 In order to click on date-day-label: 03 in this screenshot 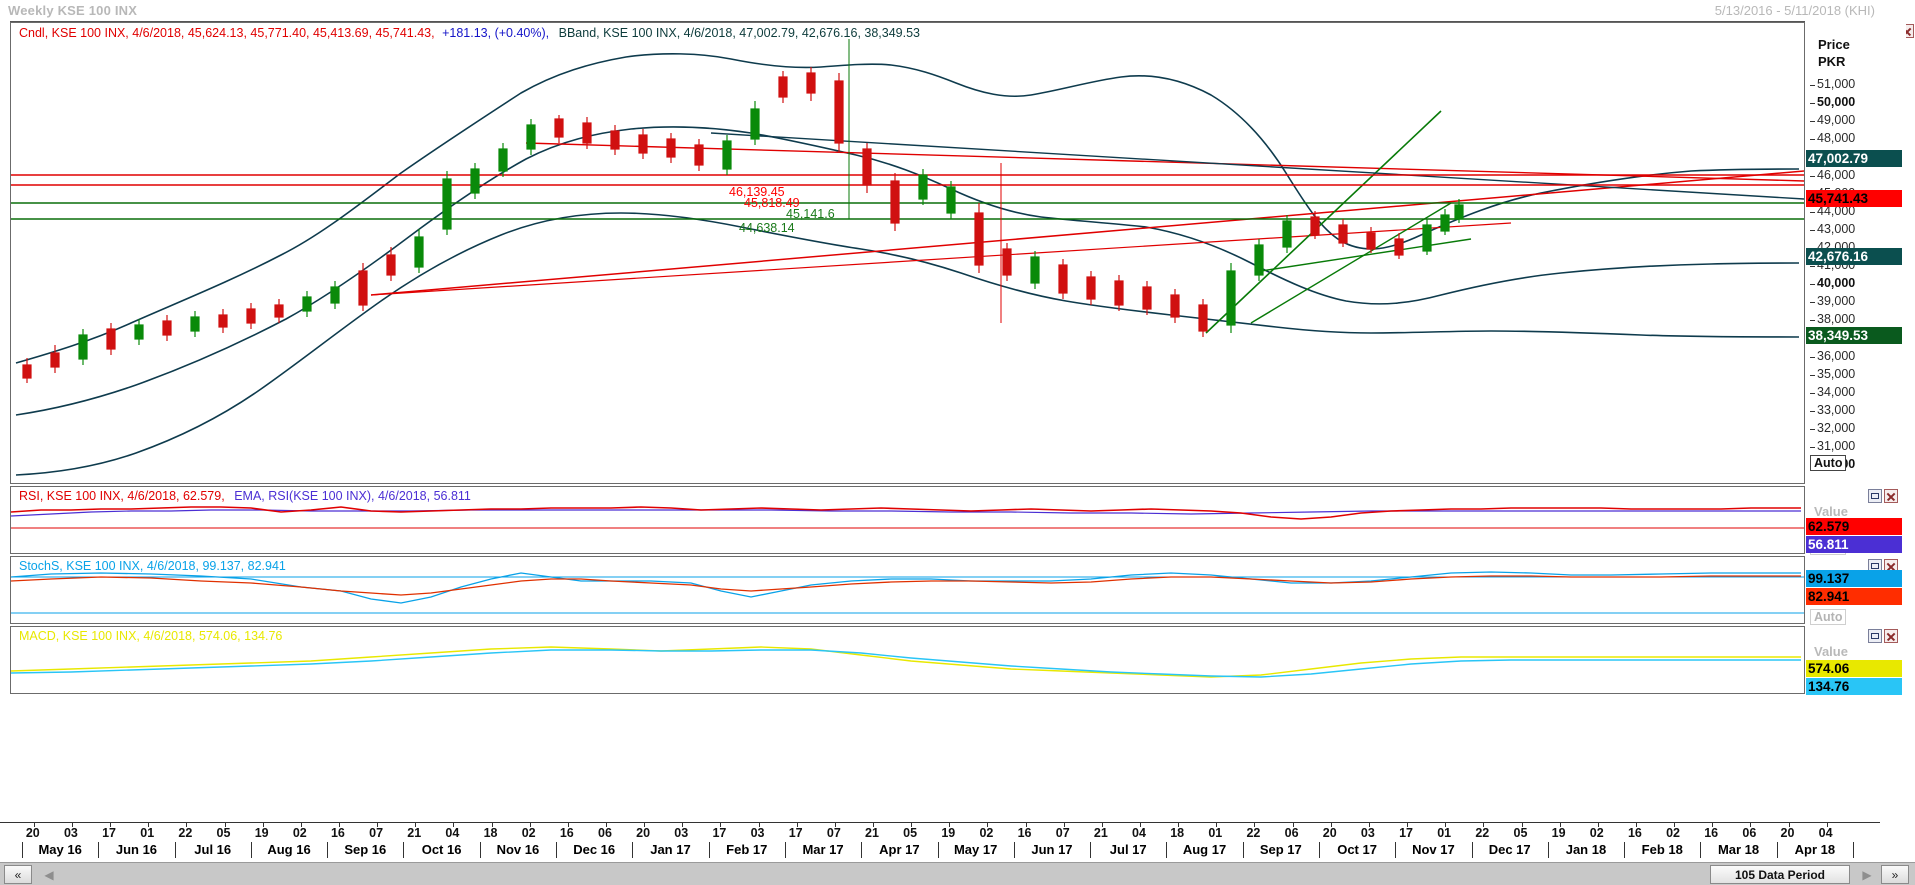, I will do `click(1367, 833)`.